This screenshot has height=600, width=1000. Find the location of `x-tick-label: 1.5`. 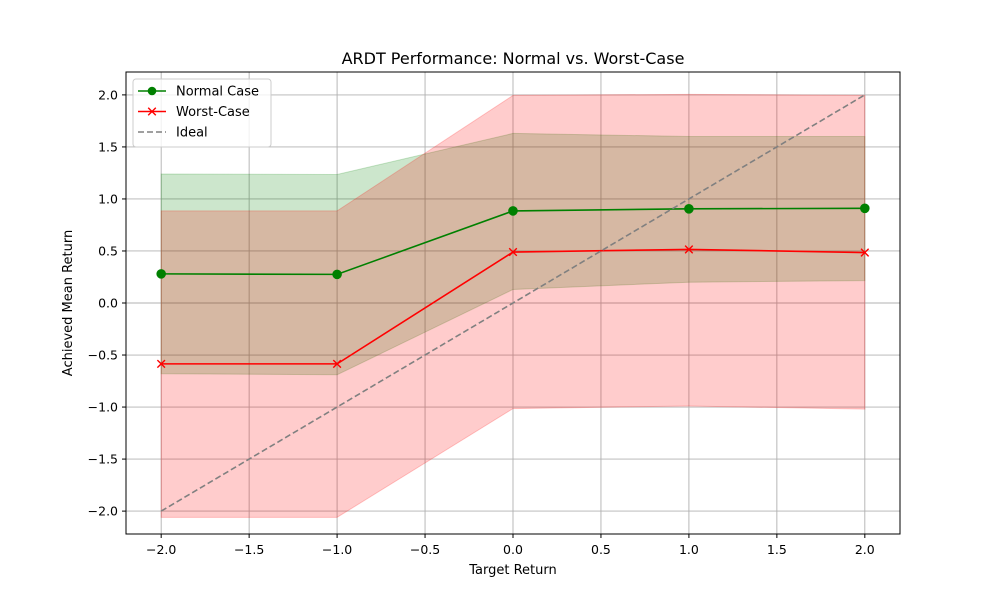

x-tick-label: 1.5 is located at coordinates (777, 549).